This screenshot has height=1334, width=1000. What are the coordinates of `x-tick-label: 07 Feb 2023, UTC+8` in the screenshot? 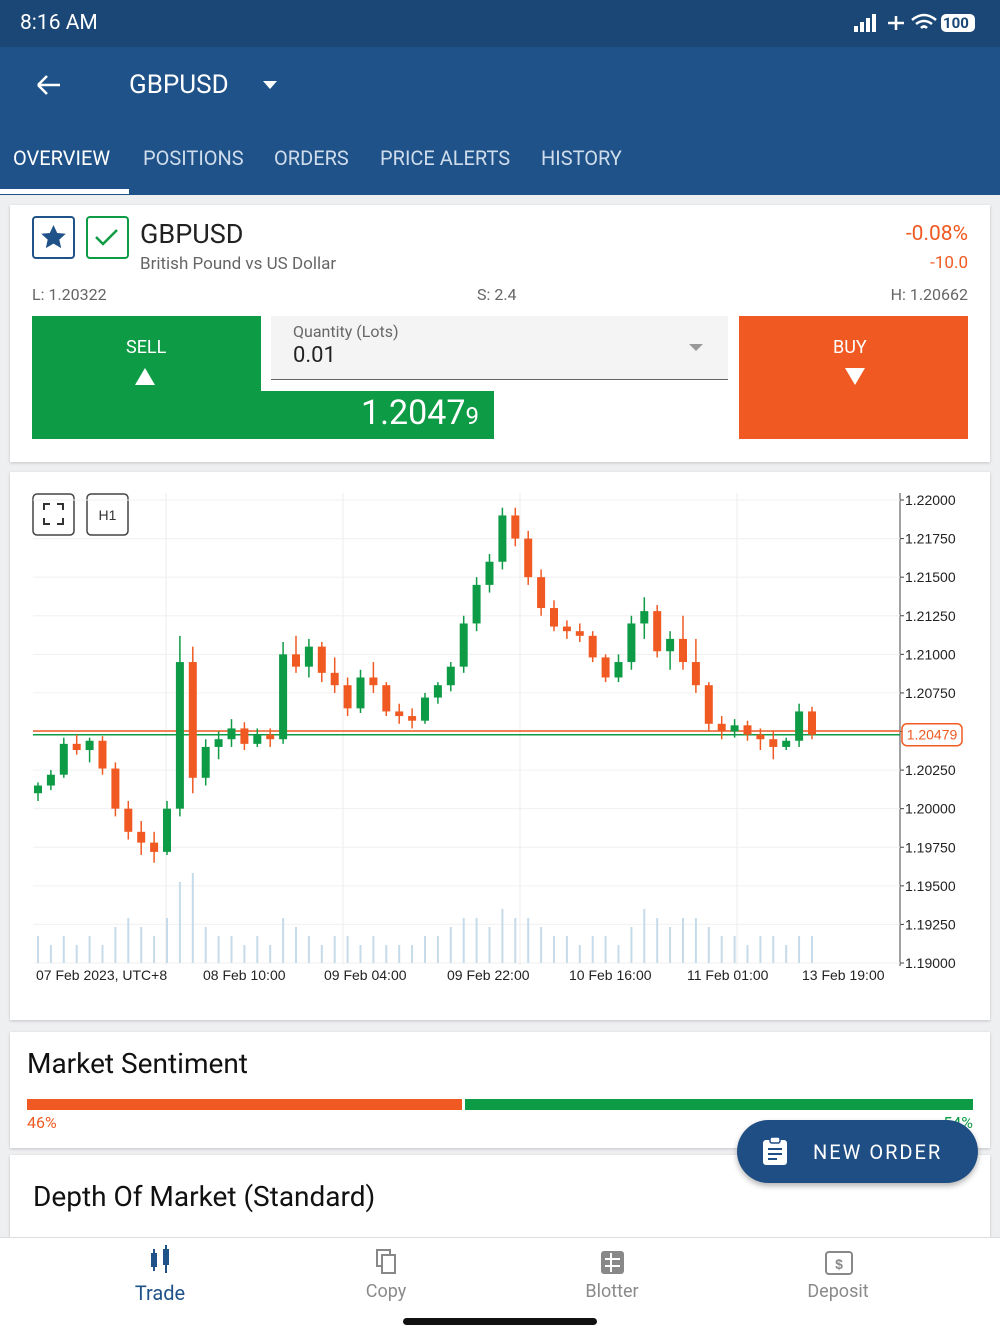 It's located at (101, 975).